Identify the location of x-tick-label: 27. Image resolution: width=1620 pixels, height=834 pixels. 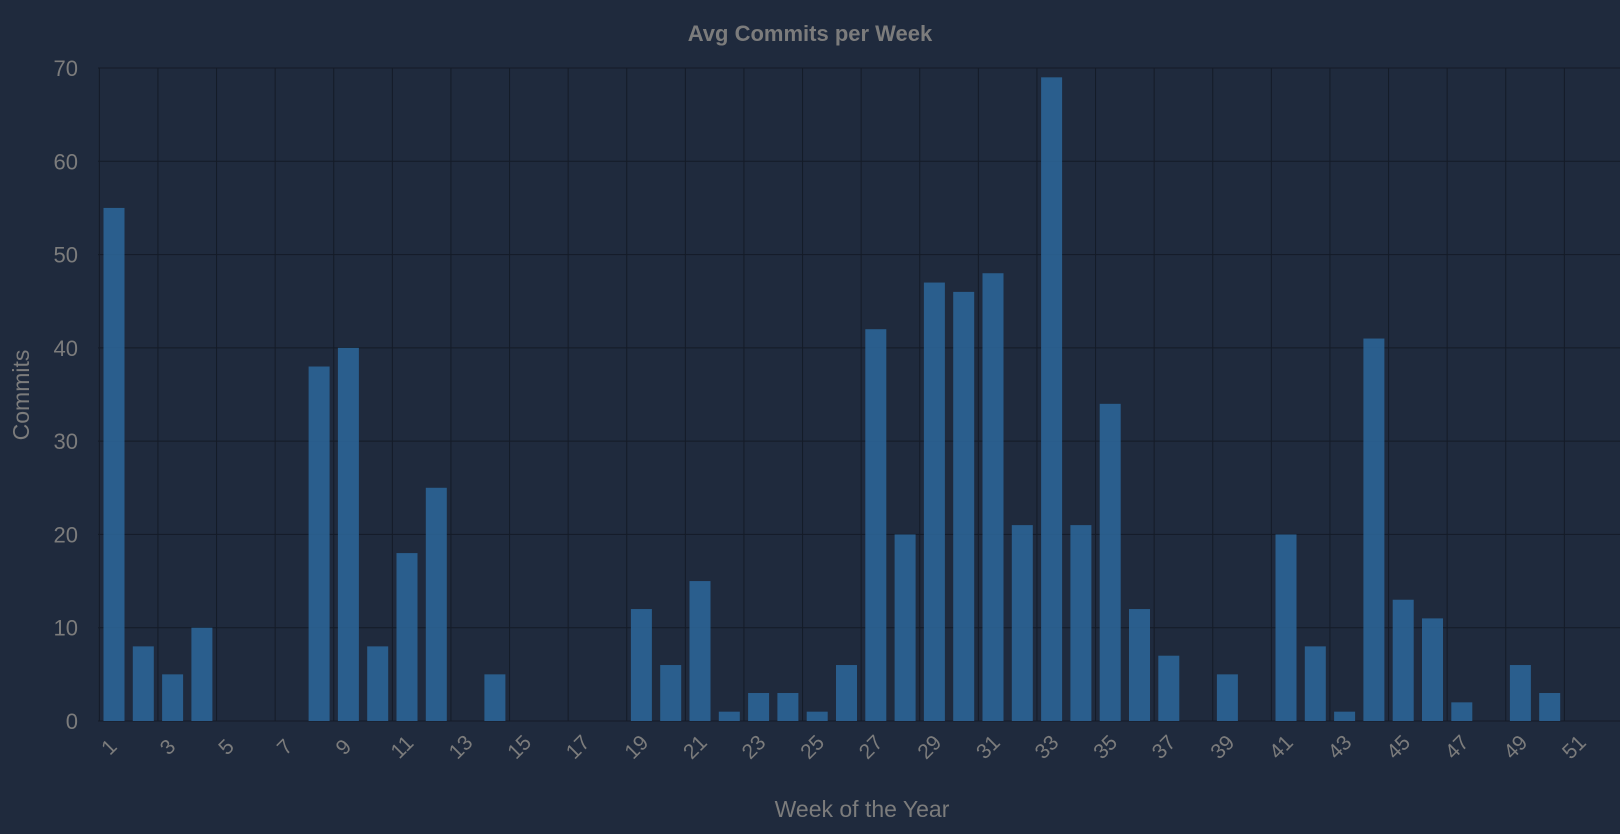
(871, 747).